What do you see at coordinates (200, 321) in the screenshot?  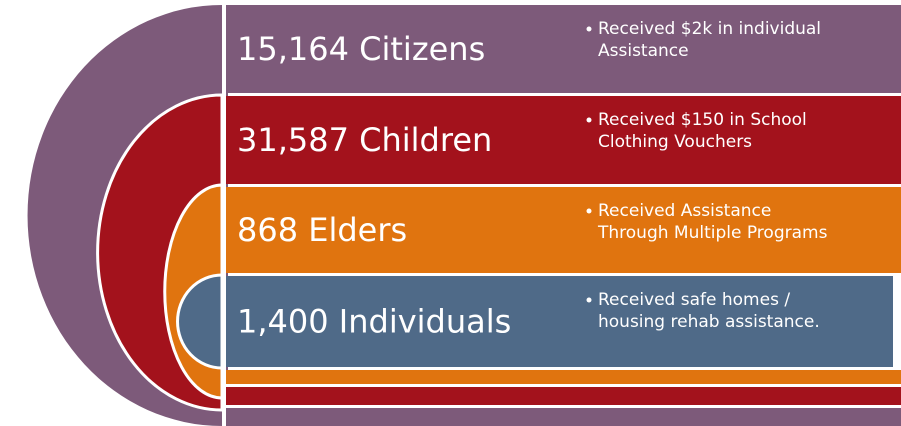 I see `blue-arc` at bounding box center [200, 321].